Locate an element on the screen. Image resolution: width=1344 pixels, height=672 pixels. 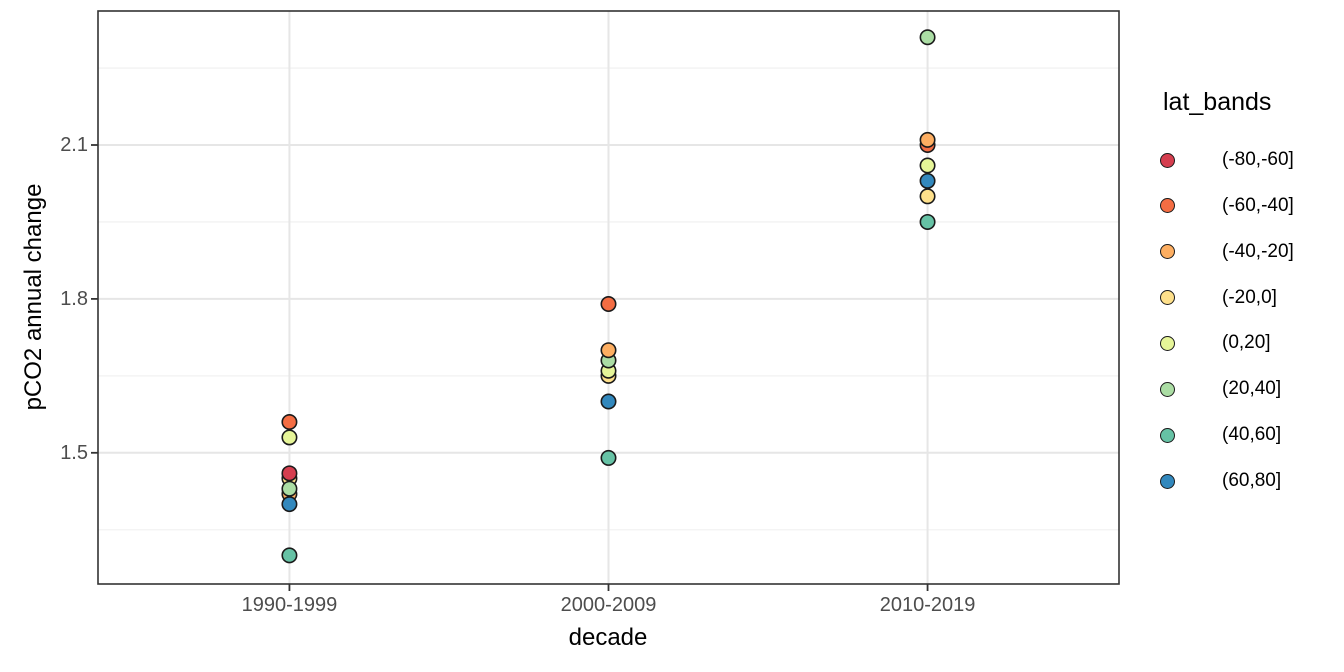
legend-item: (-60,-40] is located at coordinates (1227, 206).